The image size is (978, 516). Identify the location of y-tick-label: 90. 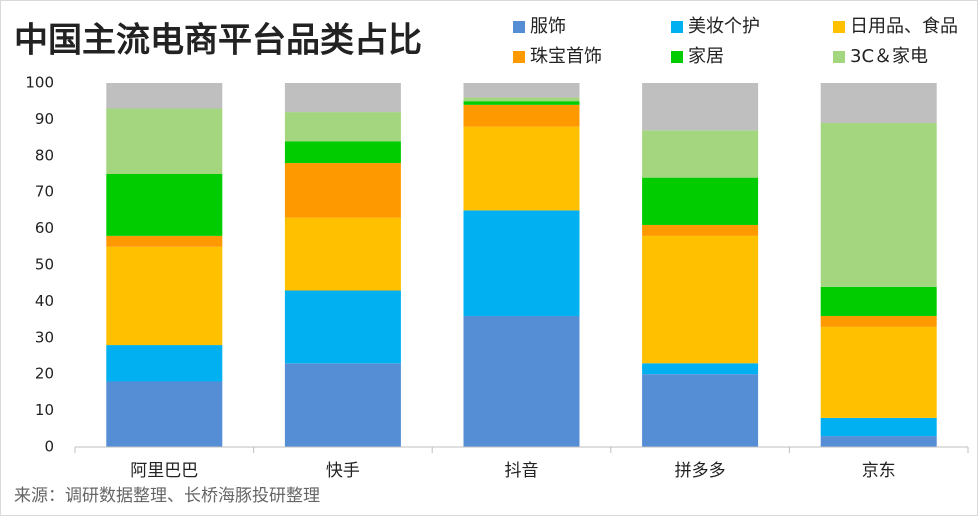
(44, 119).